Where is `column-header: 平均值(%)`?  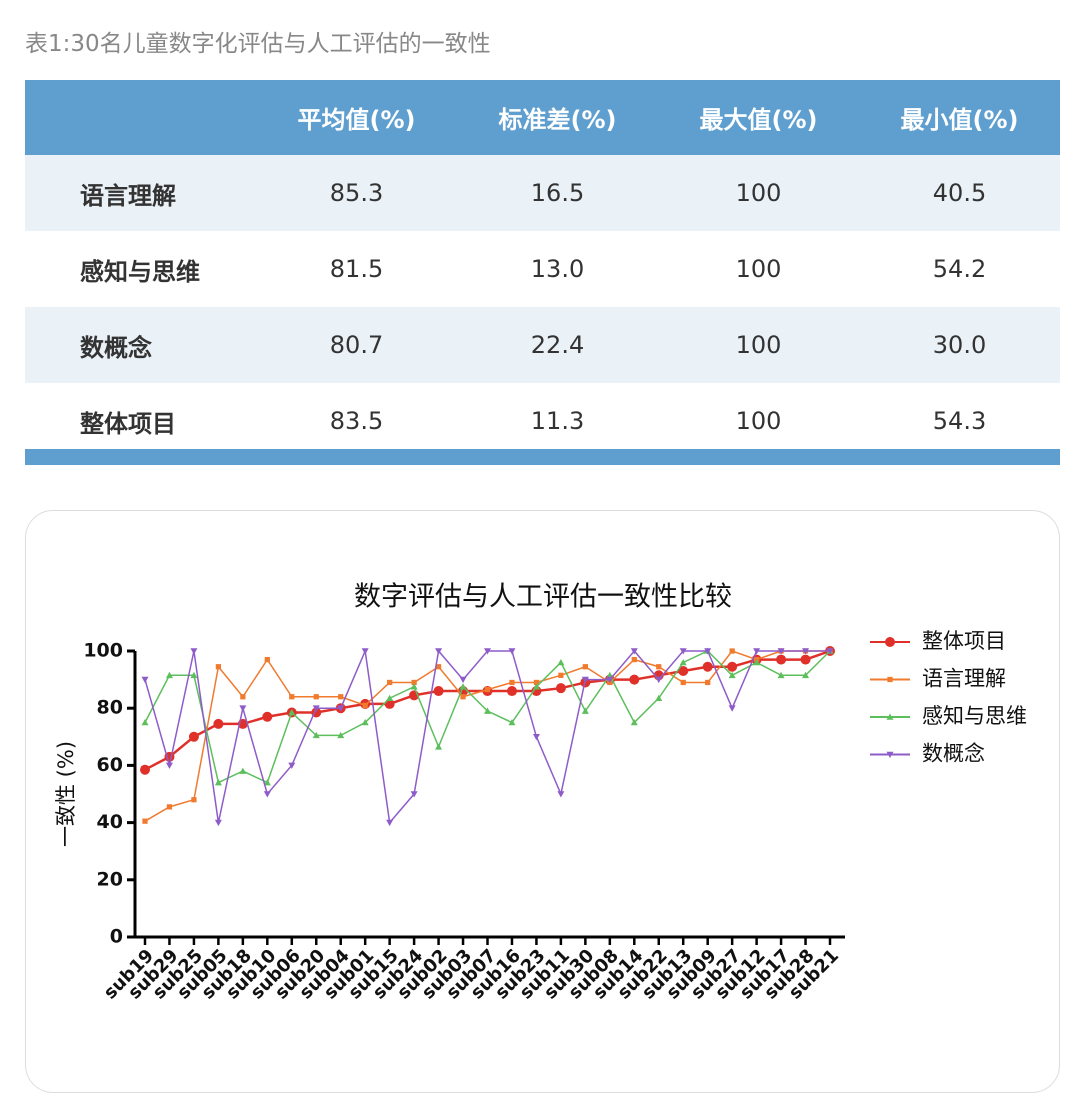 column-header: 平均值(%) is located at coordinates (356, 117).